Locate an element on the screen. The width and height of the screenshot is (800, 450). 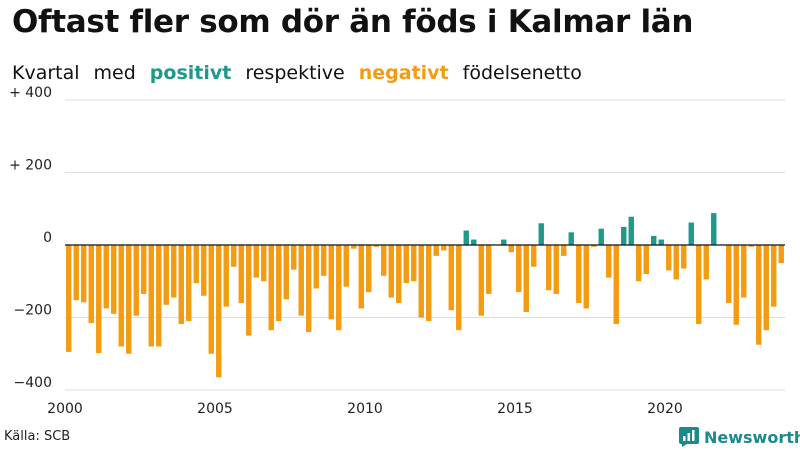
newsworthy-bar-icon is located at coordinates (689, 437).